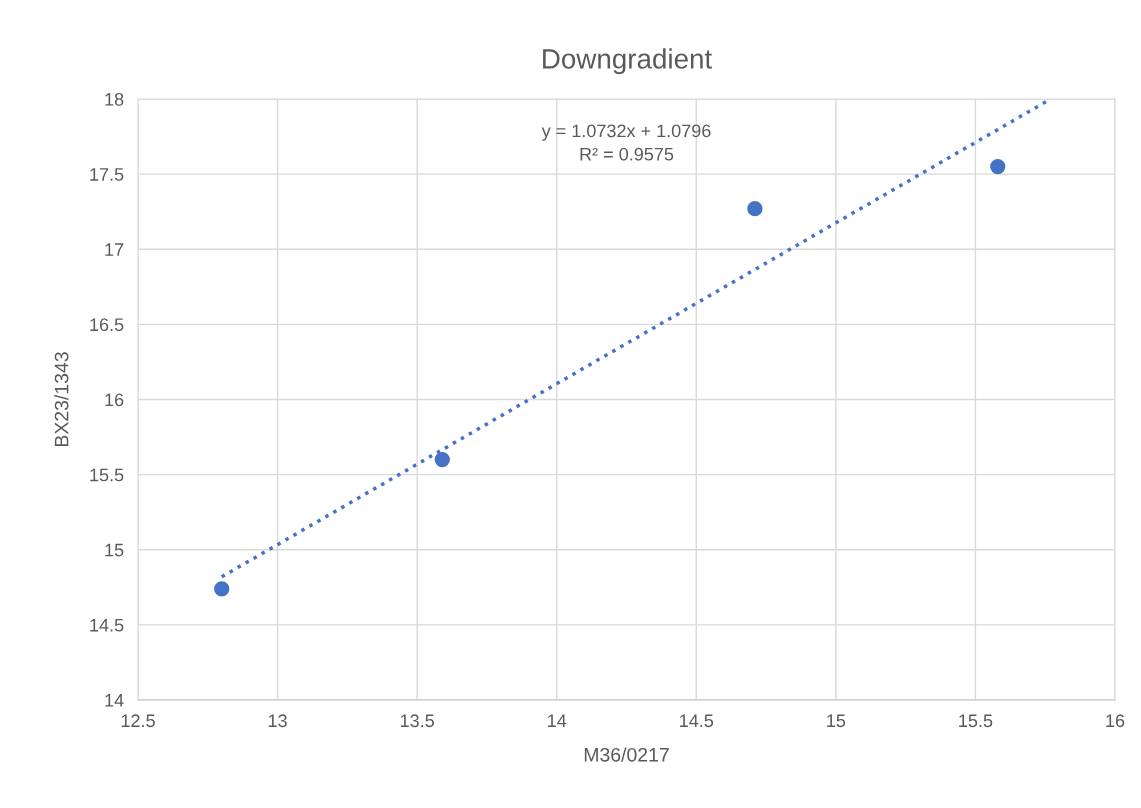 The image size is (1141, 808). I want to click on y-tick-label: 15, so click(114, 550).